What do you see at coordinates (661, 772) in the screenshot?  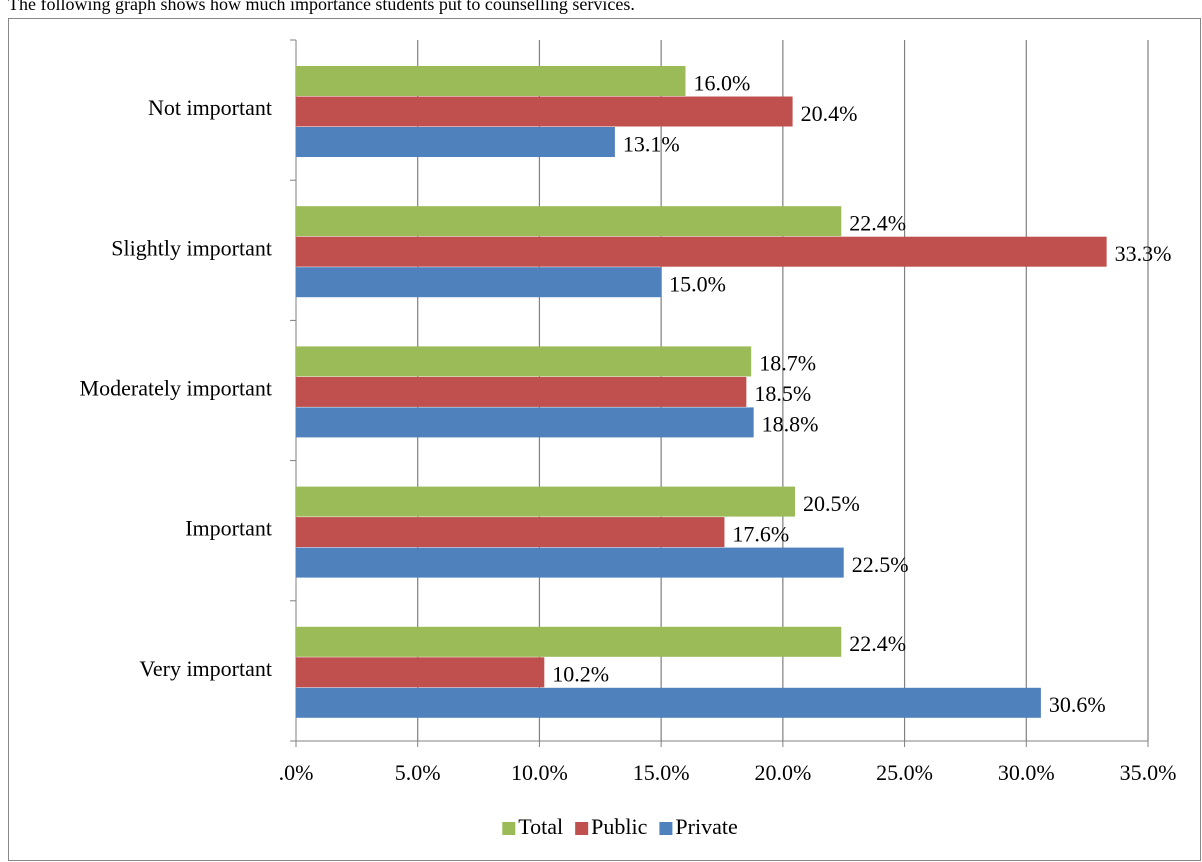 I see `x-tick-label: 15.0%` at bounding box center [661, 772].